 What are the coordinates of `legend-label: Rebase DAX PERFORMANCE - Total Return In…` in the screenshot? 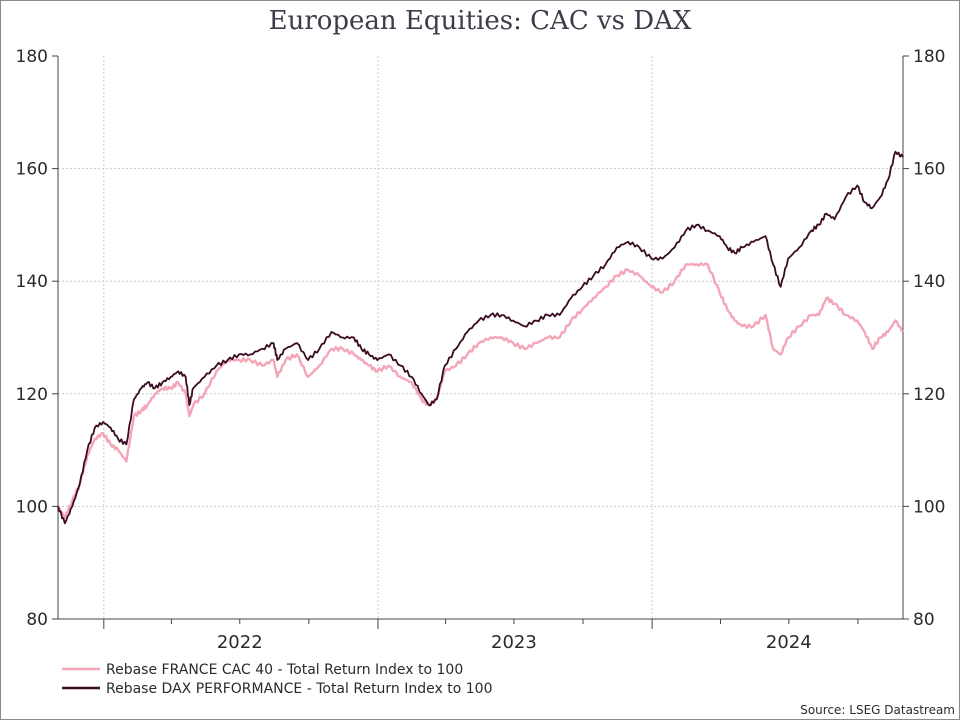 It's located at (299, 689).